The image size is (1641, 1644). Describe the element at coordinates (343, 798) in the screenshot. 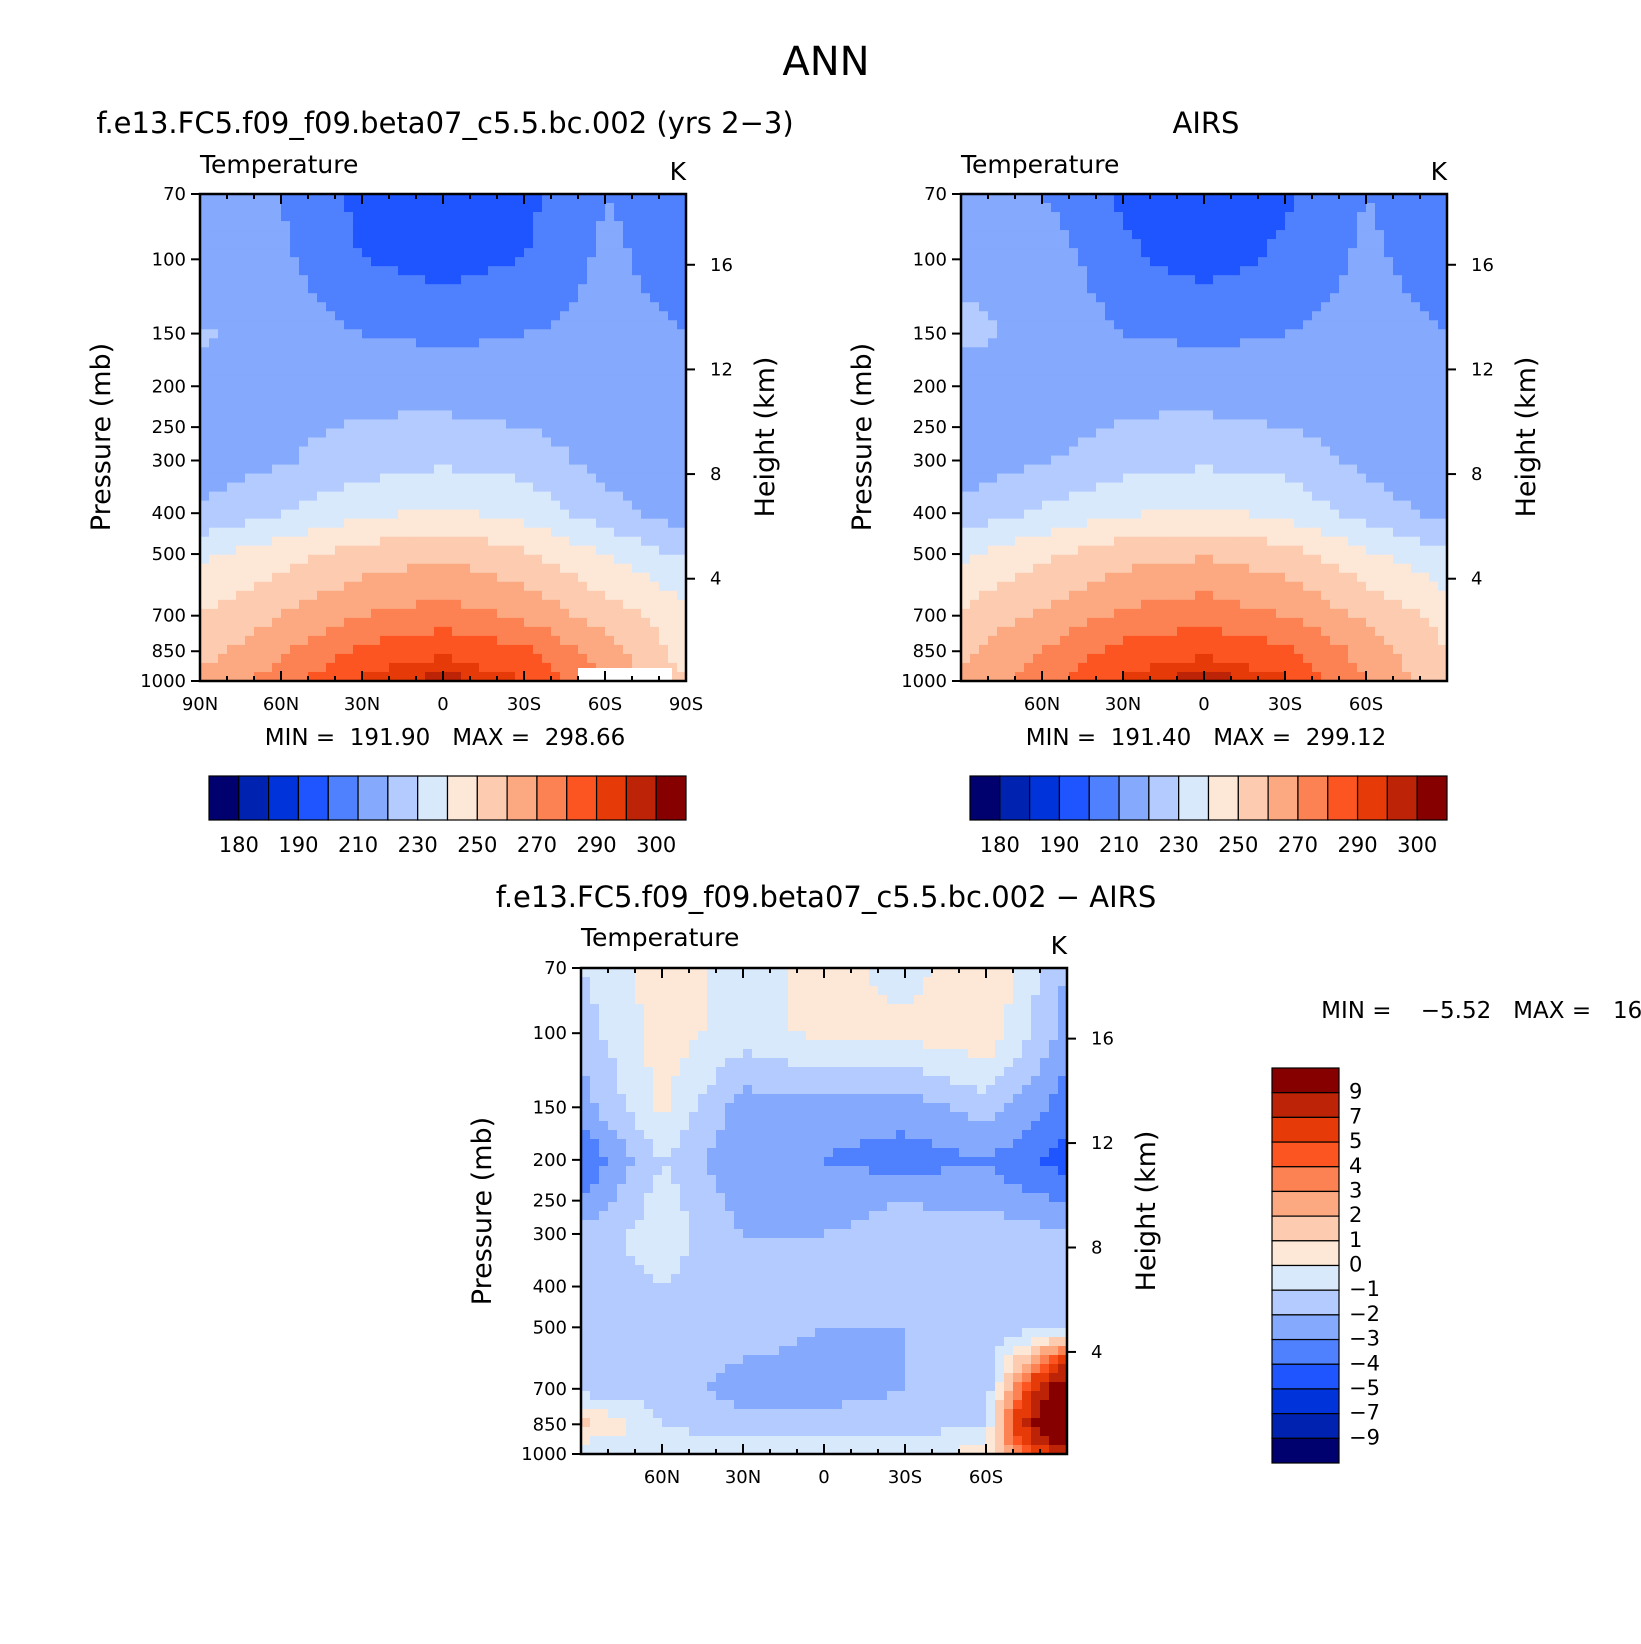

I see `colorbar-swatch` at that location.